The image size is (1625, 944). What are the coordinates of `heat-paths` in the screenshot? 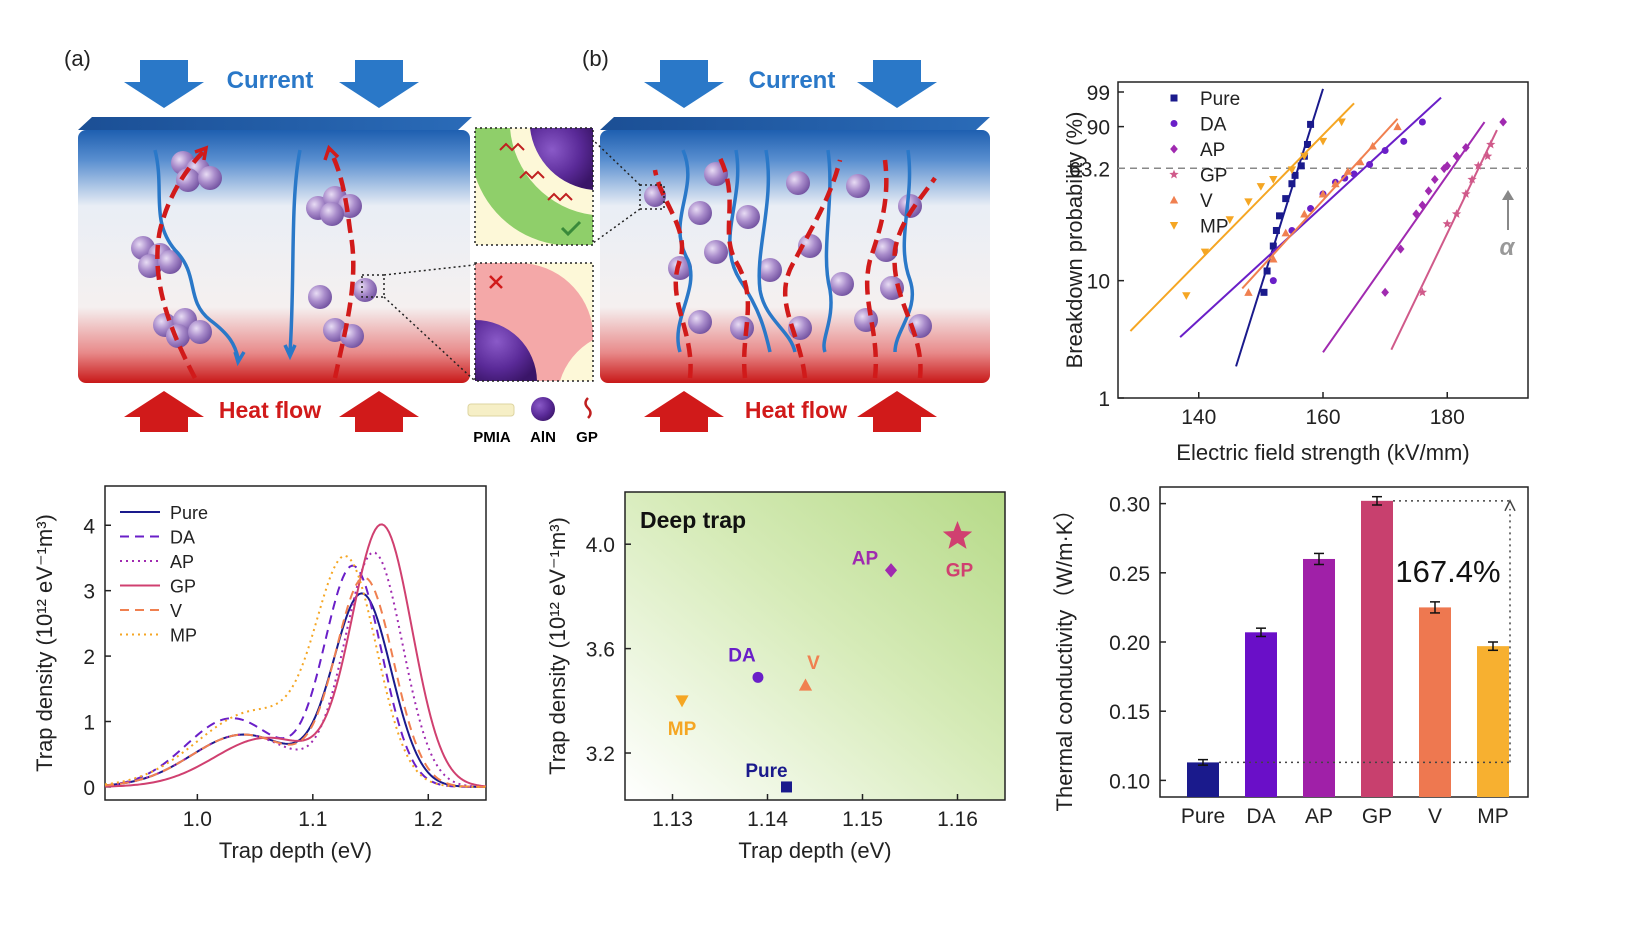 It's located at (794, 268).